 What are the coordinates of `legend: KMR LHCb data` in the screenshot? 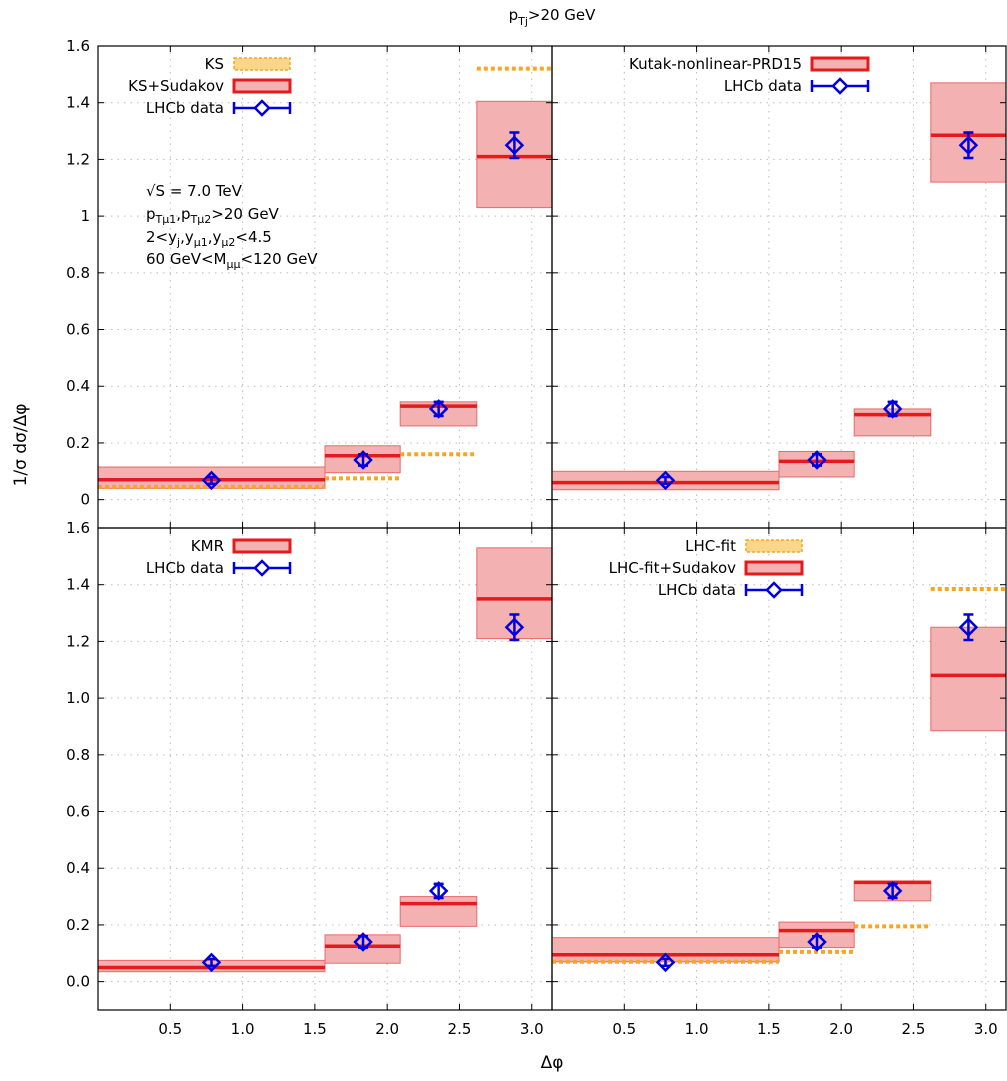 It's located at (219, 557).